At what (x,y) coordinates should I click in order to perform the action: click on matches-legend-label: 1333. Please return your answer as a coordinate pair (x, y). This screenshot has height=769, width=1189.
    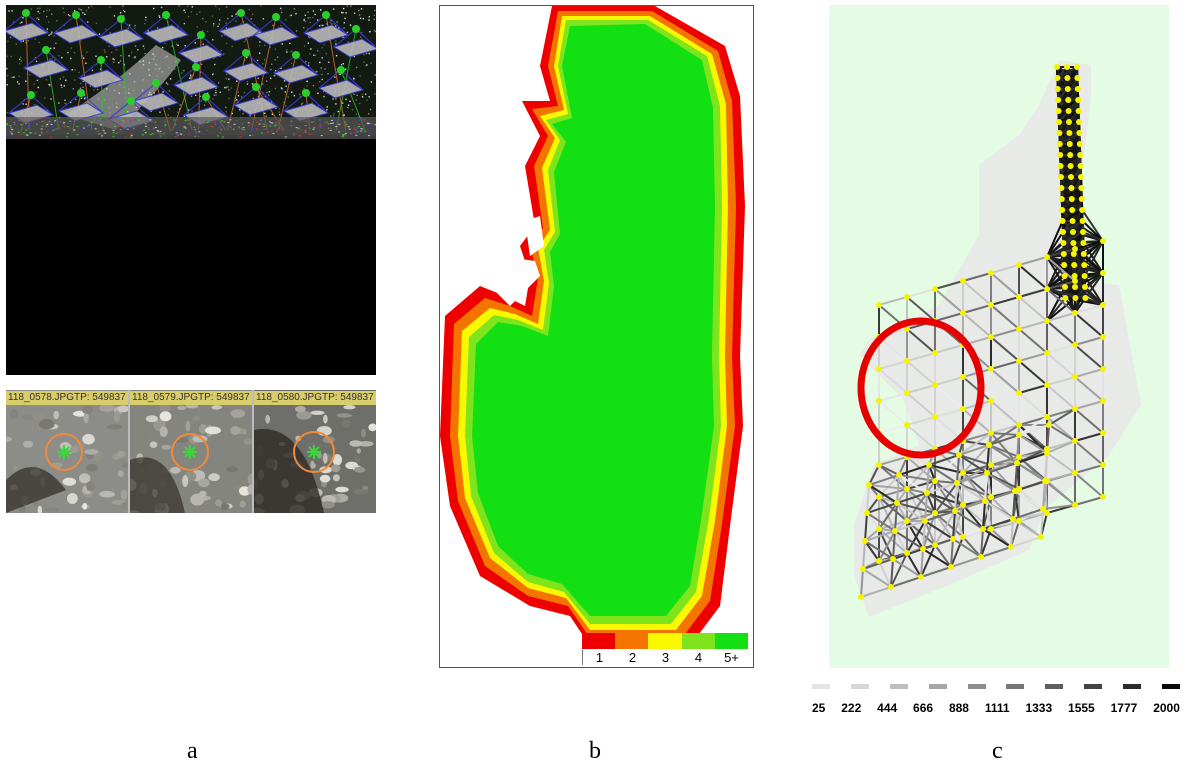
    Looking at the image, I should click on (1039, 708).